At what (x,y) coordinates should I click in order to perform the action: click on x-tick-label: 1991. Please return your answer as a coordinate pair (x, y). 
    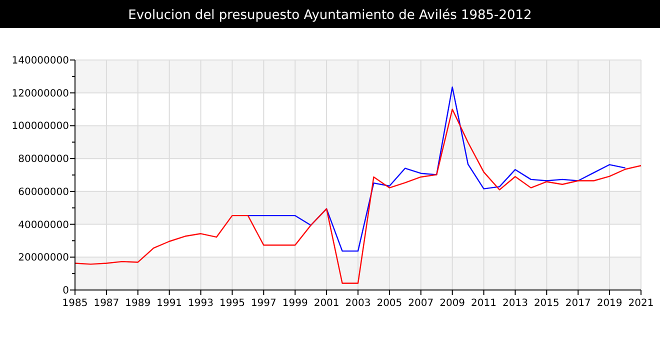
    Looking at the image, I should click on (169, 303).